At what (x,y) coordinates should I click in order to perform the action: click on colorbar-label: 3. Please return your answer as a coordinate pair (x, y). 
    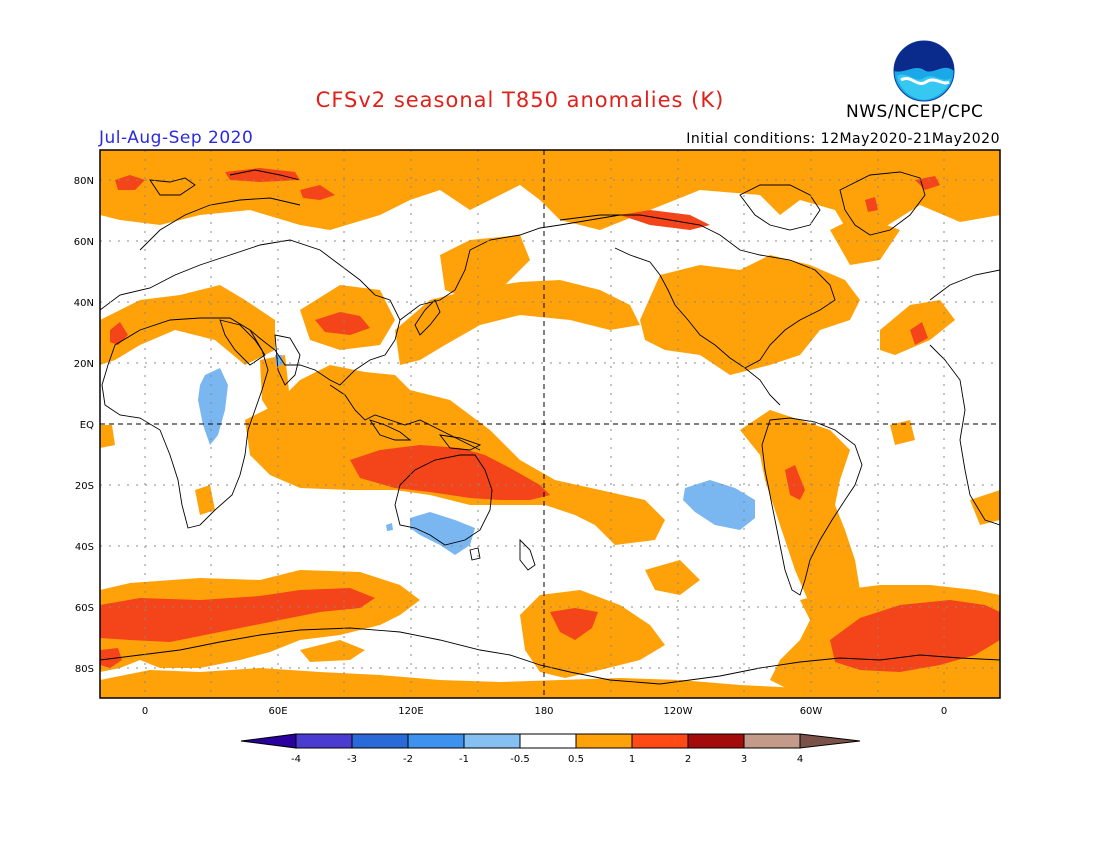
    Looking at the image, I should click on (744, 759).